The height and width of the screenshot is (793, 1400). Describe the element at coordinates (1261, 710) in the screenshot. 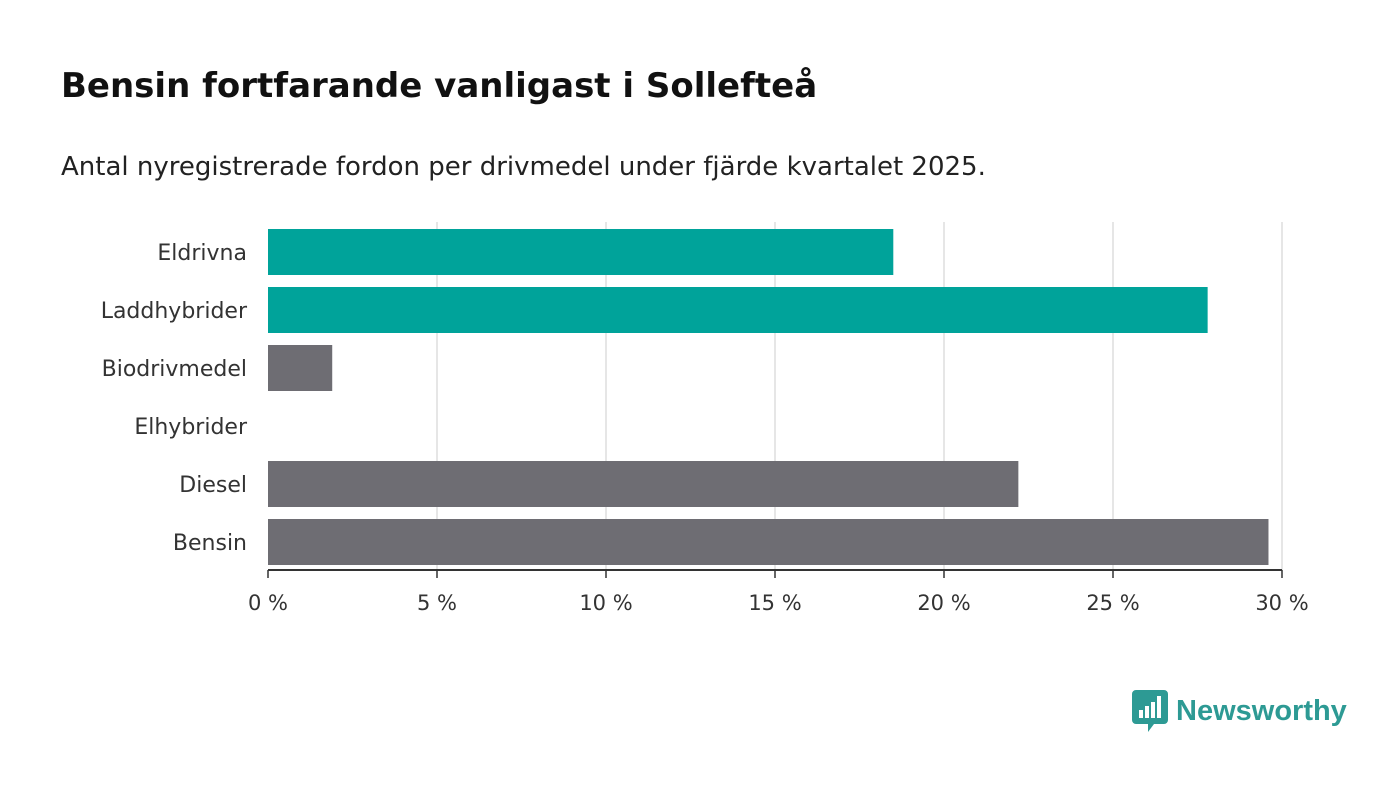

I see `brand-name: Newsworthy` at that location.